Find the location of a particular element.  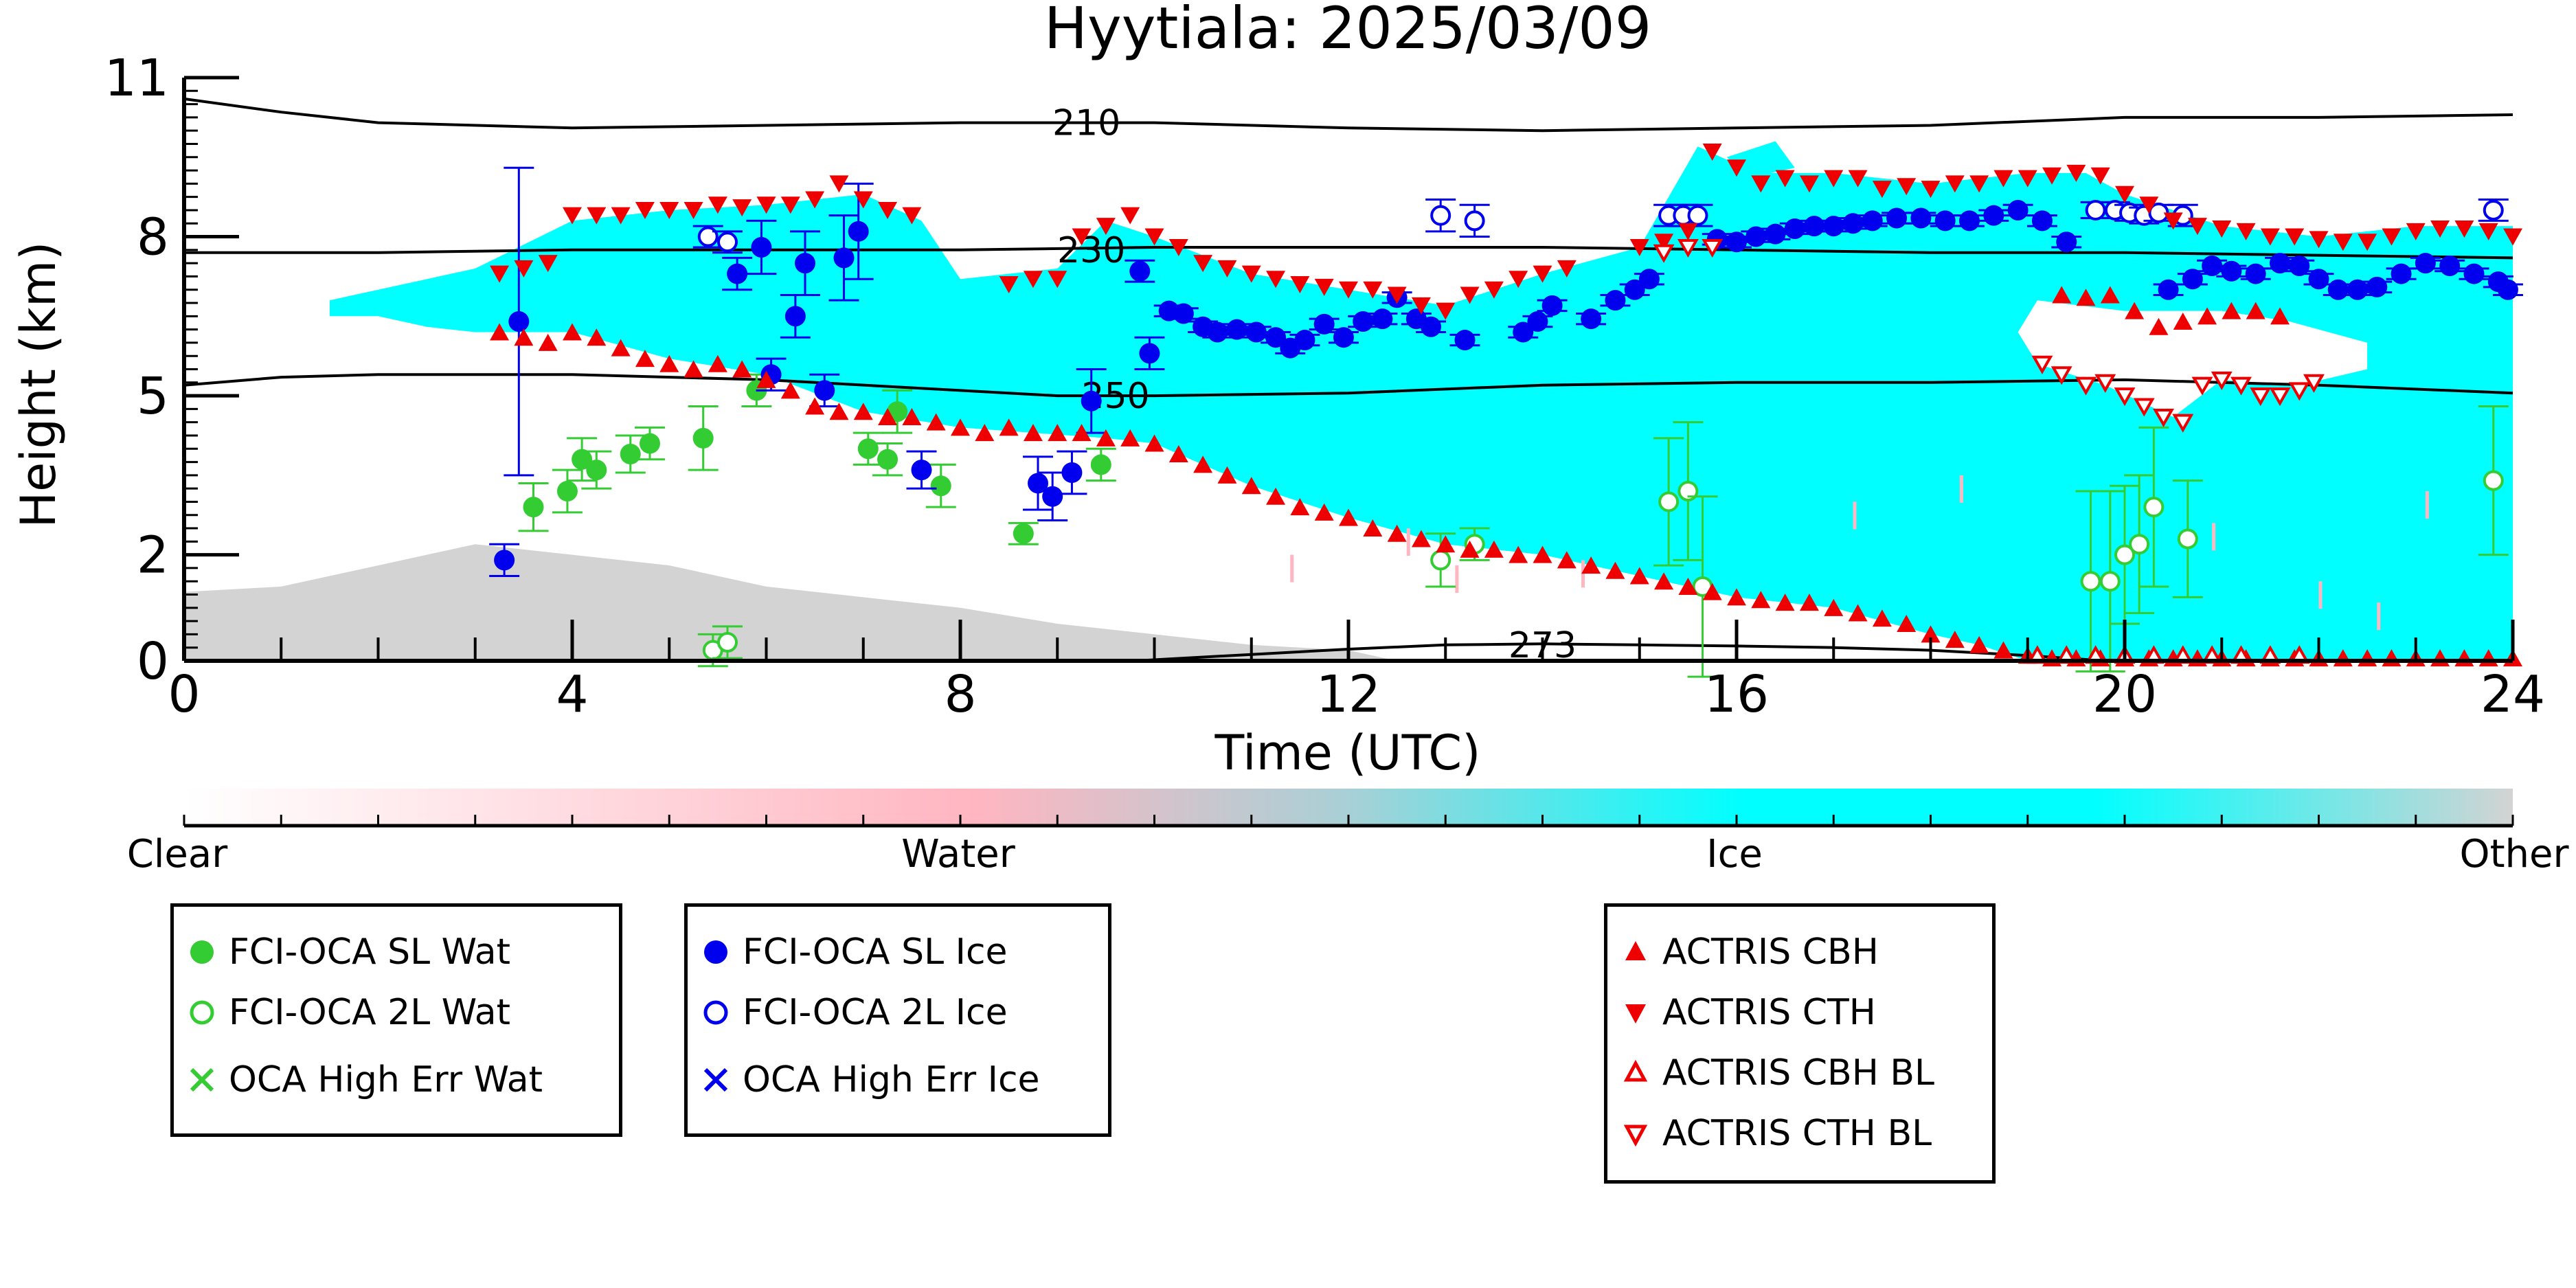

y-tick-label: 0 is located at coordinates (153, 661).